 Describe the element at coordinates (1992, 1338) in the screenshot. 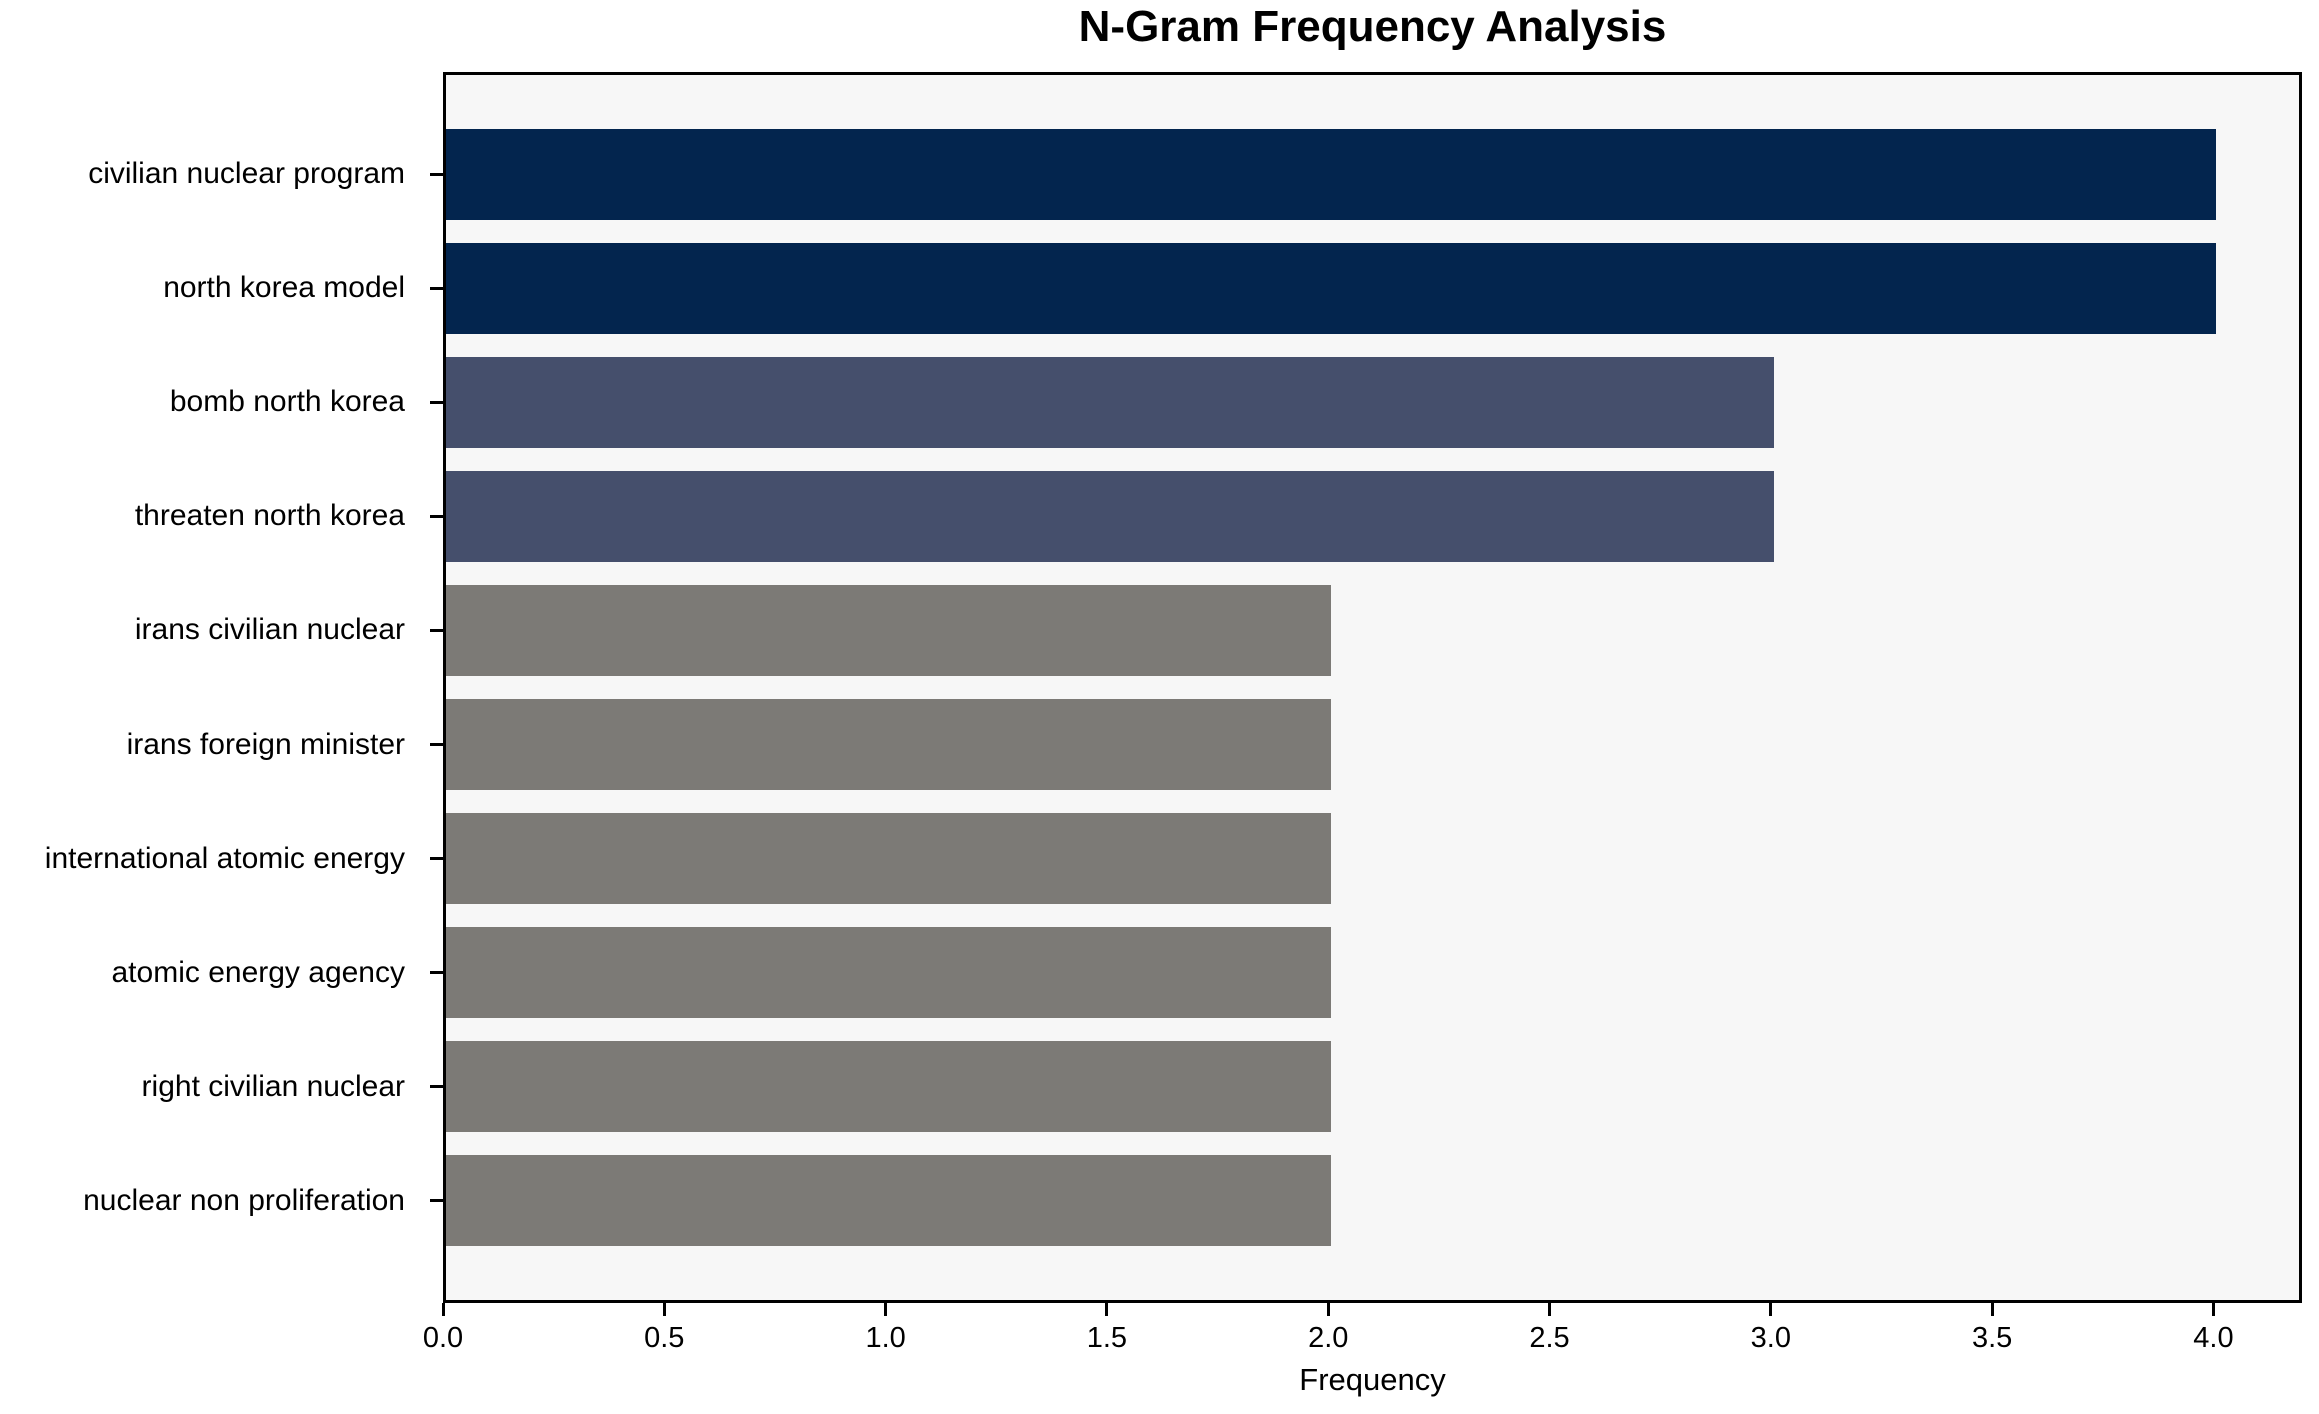

I see `x-tick-label: 3.5` at that location.